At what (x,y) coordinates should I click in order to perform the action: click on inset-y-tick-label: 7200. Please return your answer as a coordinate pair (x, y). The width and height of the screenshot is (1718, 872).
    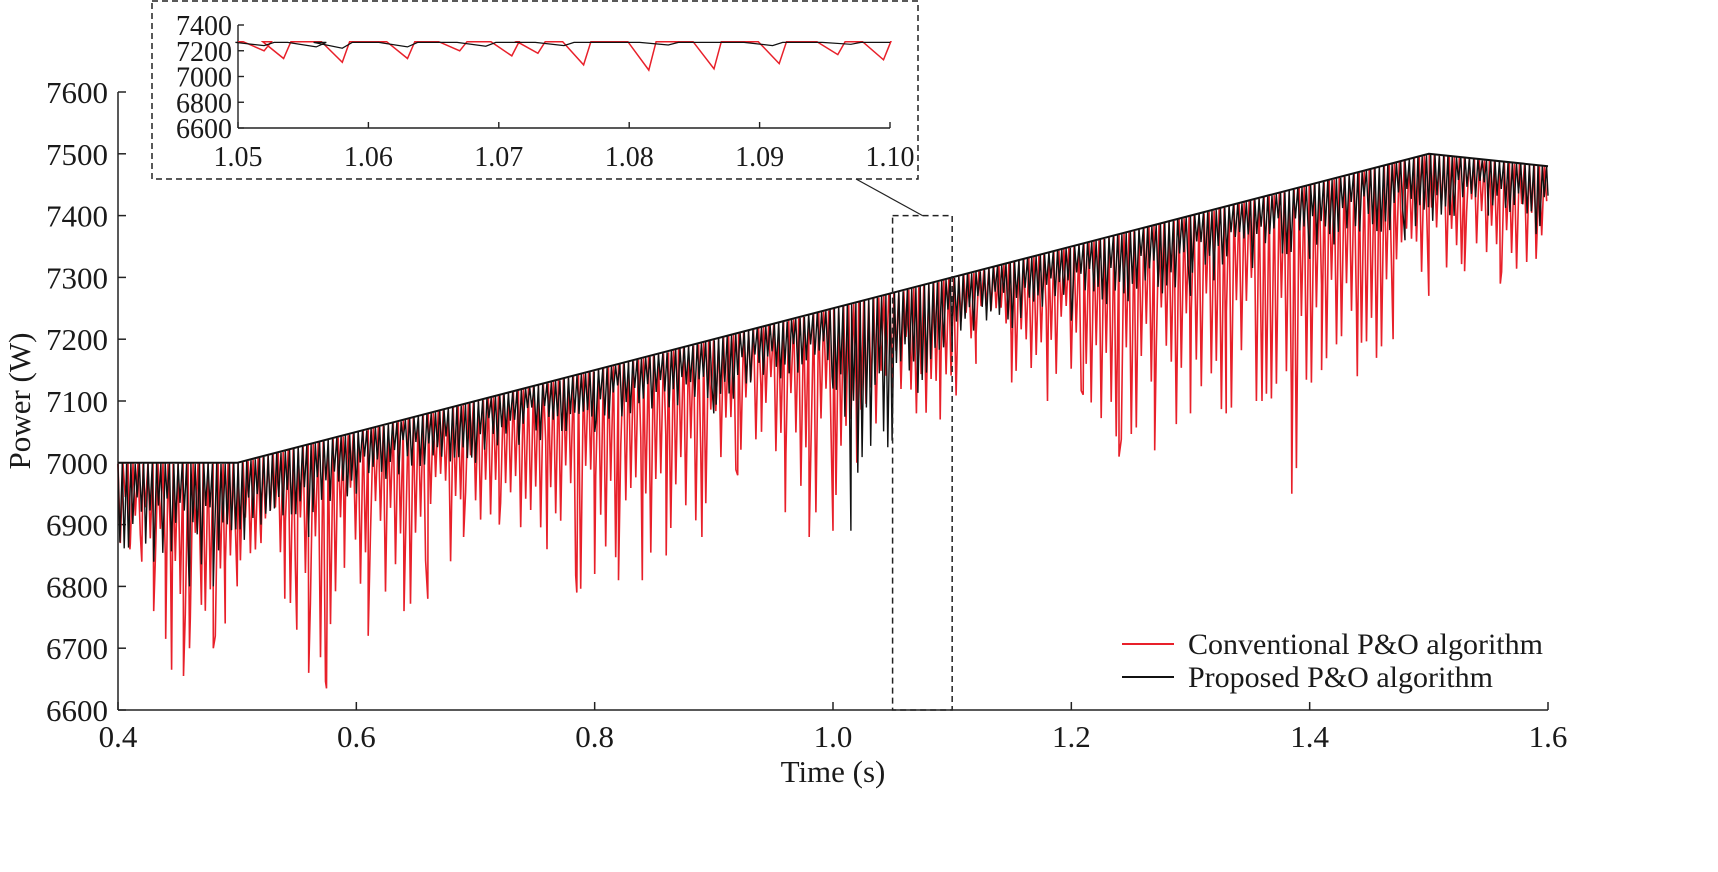
    Looking at the image, I should click on (204, 52).